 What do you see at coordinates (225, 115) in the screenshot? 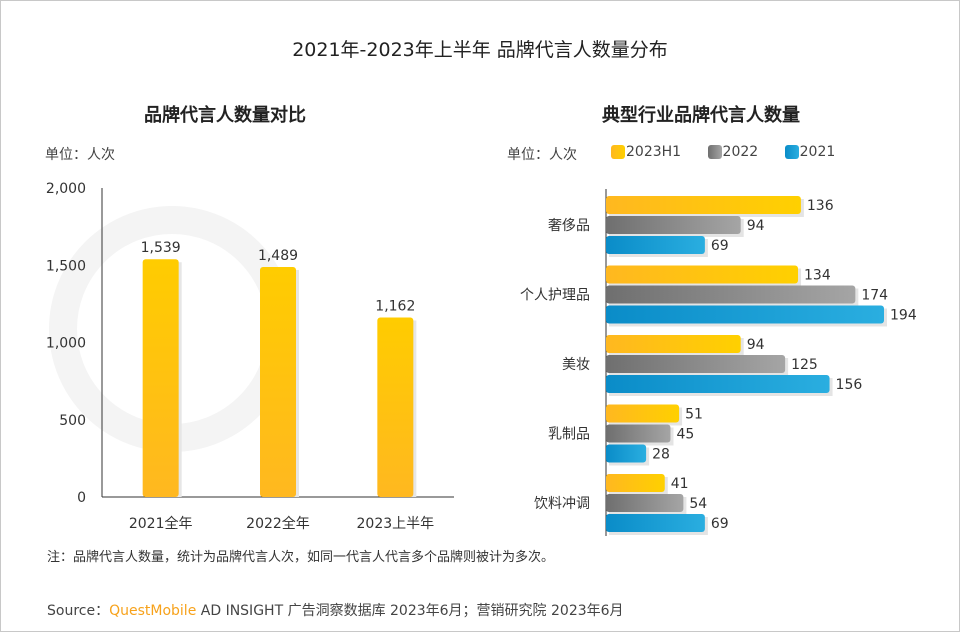
I see `left-chart-title: 品牌代言人数量对比` at bounding box center [225, 115].